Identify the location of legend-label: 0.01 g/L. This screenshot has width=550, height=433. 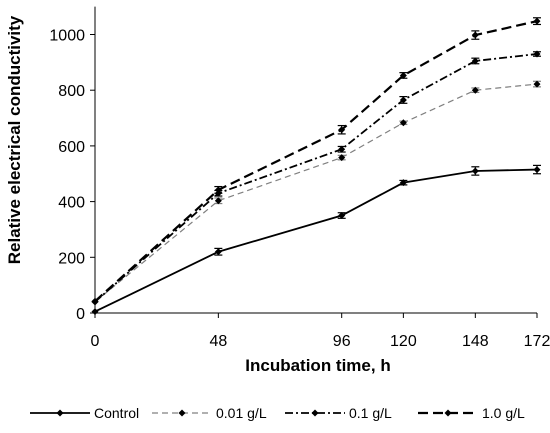
(241, 413).